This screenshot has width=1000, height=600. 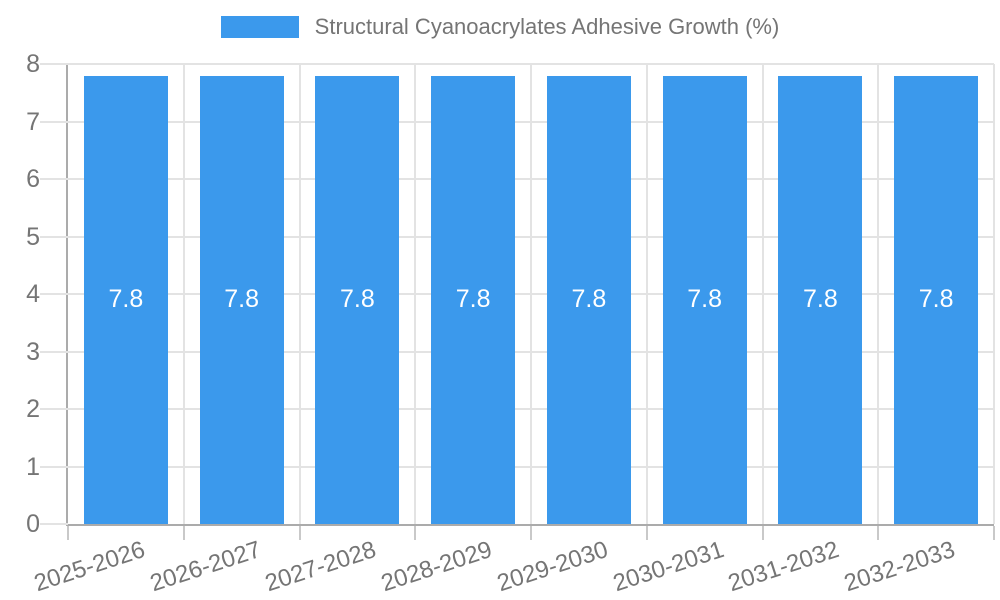 What do you see at coordinates (259, 27) in the screenshot?
I see `legend-swatch` at bounding box center [259, 27].